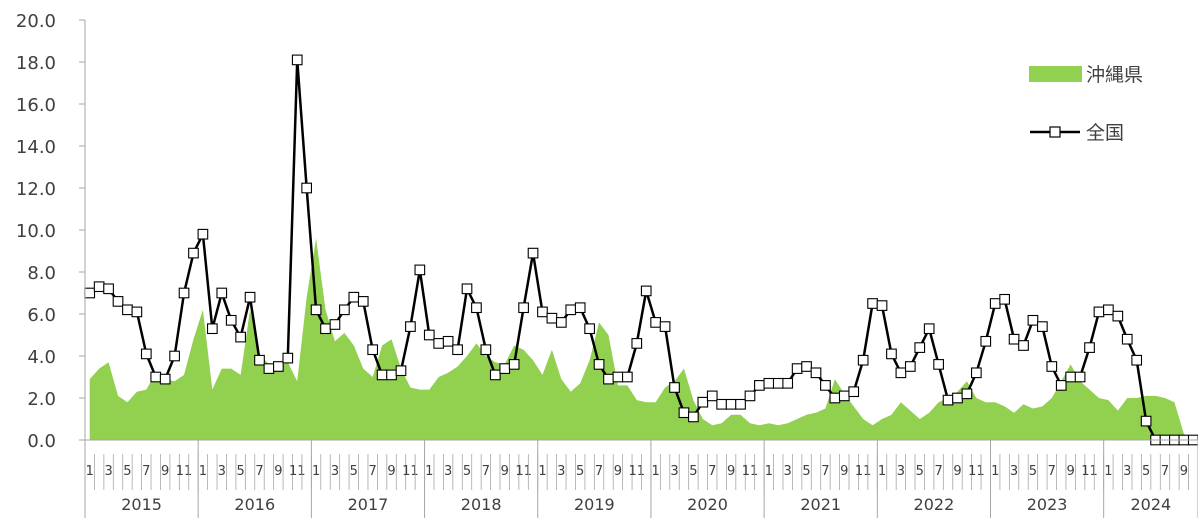  What do you see at coordinates (1086, 104) in the screenshot?
I see `legend: 沖縄県 全国` at bounding box center [1086, 104].